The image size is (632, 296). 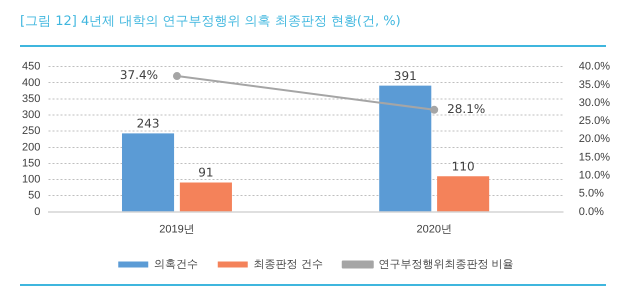 What do you see at coordinates (405, 75) in the screenshot?
I see `data-label: 391` at bounding box center [405, 75].